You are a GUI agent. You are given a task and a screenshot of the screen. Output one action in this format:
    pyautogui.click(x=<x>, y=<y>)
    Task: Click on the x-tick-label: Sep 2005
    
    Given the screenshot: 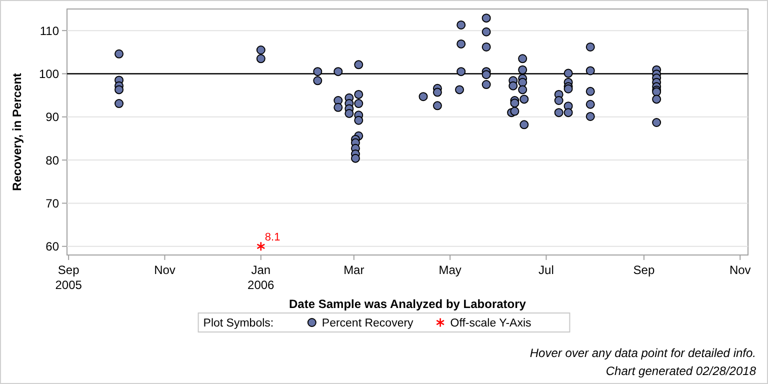 What is the action you would take?
    pyautogui.click(x=68, y=277)
    